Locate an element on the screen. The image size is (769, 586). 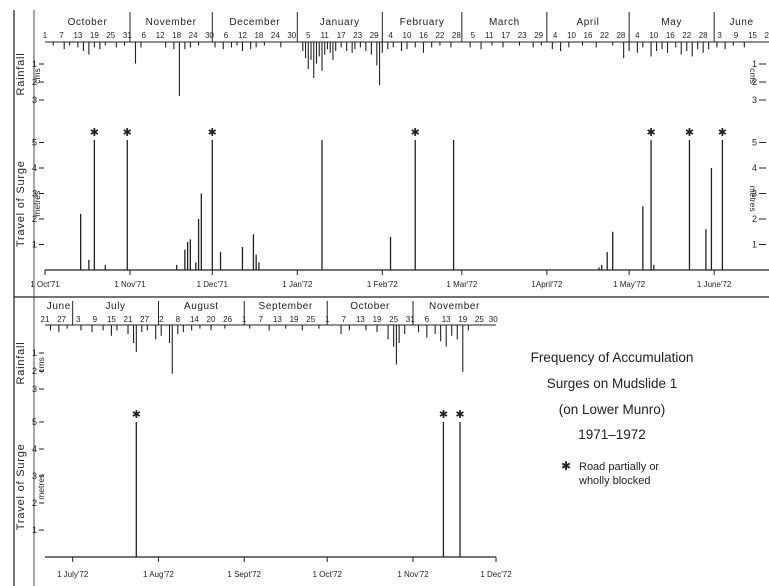
surge-right-tick-label: 5 is located at coordinates (754, 143).